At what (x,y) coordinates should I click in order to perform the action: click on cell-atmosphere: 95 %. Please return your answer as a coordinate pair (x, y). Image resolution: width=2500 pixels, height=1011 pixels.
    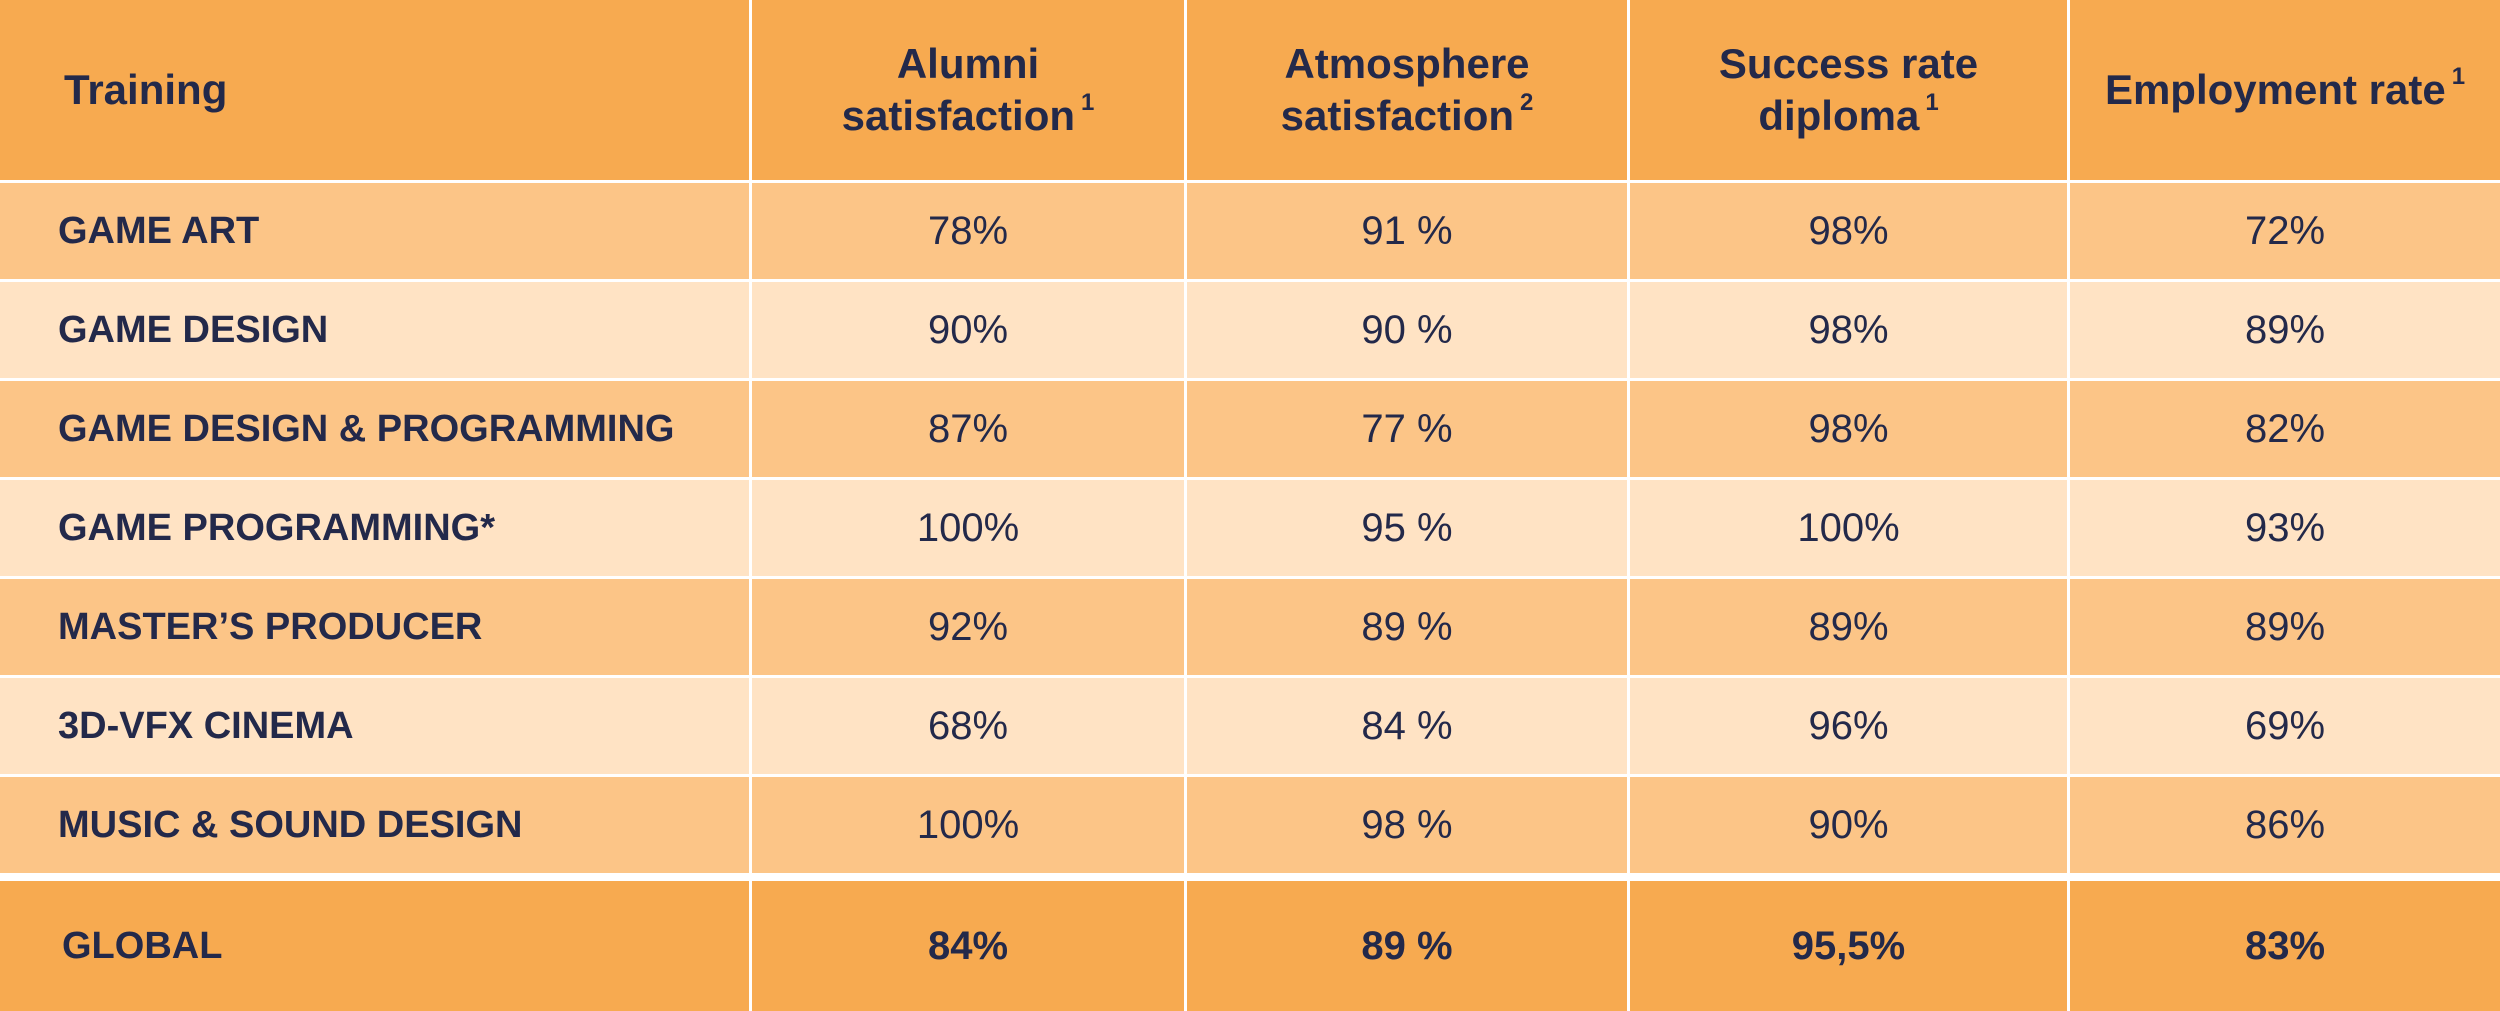
    Looking at the image, I should click on (1407, 526).